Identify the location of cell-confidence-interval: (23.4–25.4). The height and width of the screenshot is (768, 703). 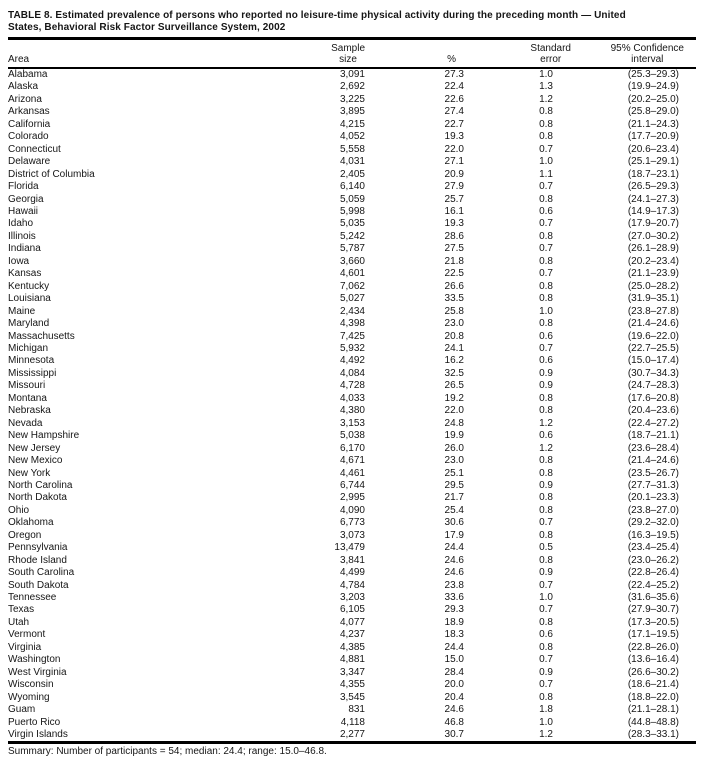
(653, 548).